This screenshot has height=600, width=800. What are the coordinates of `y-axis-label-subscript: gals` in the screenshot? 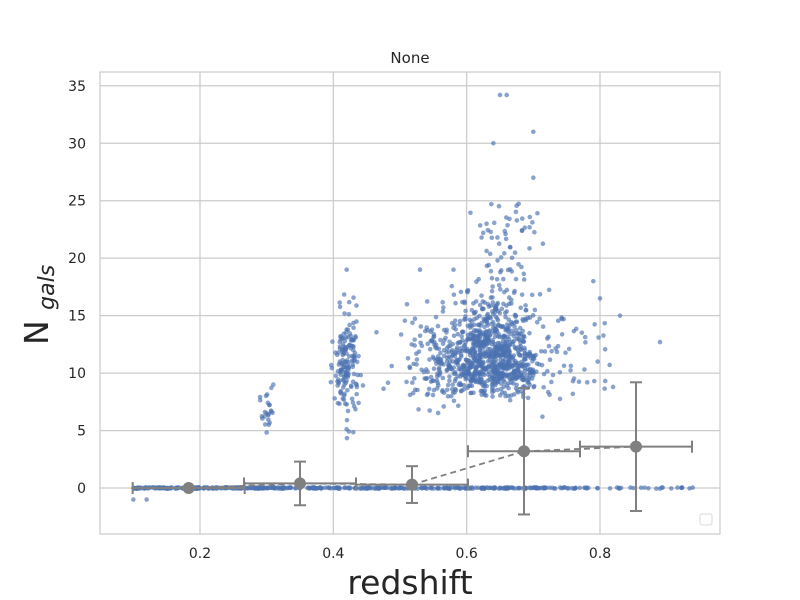 It's located at (47, 287).